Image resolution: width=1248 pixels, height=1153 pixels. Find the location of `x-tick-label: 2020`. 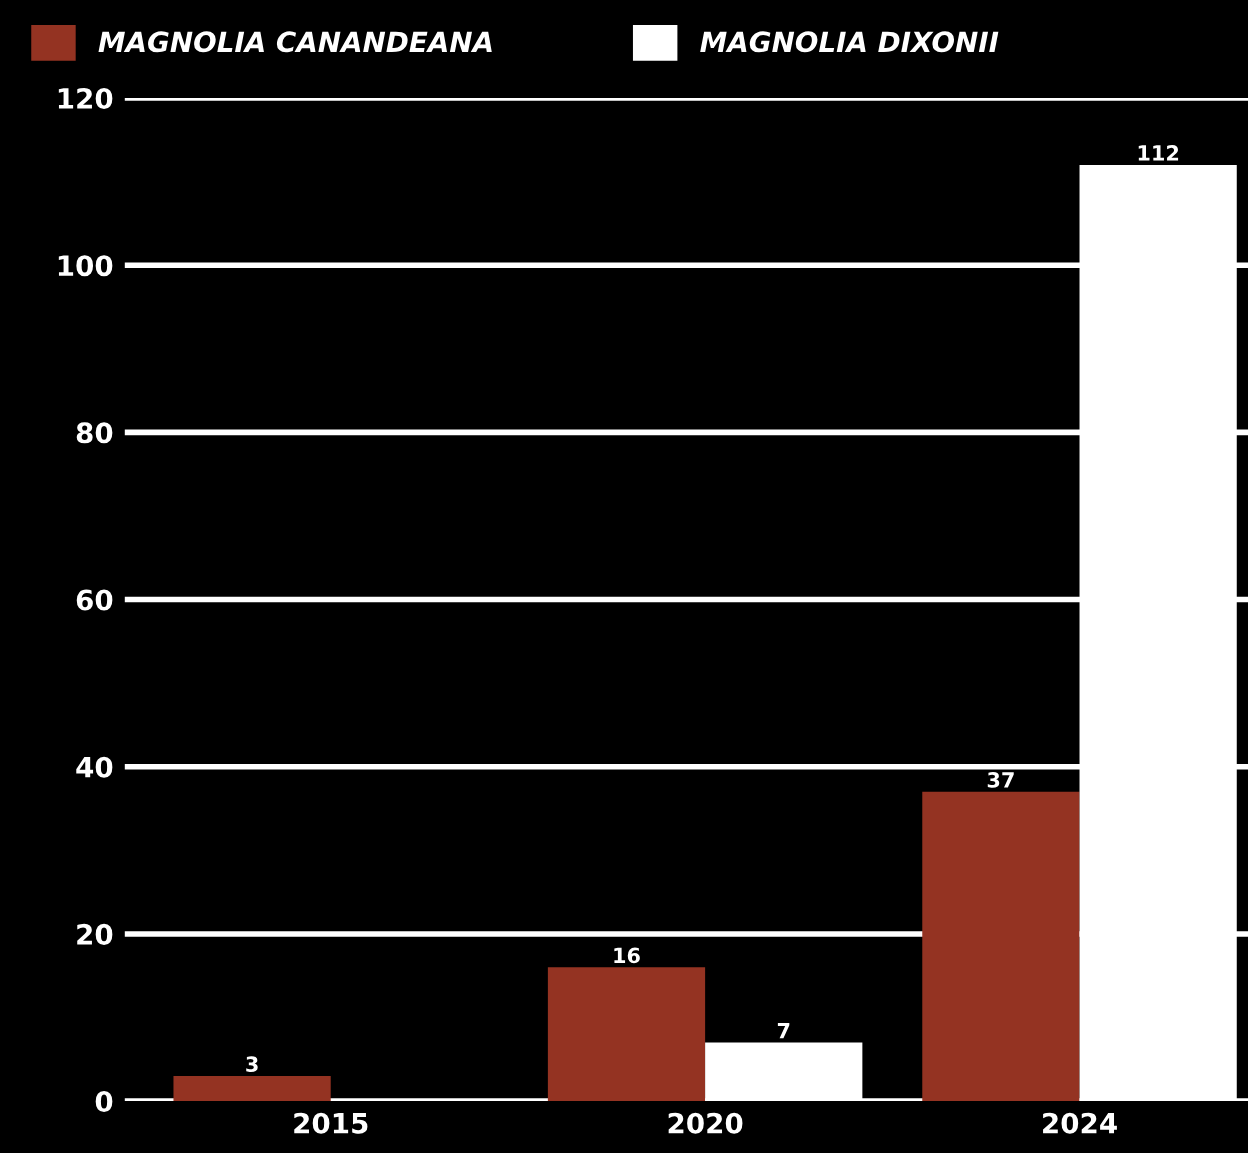

x-tick-label: 2020 is located at coordinates (705, 1123).